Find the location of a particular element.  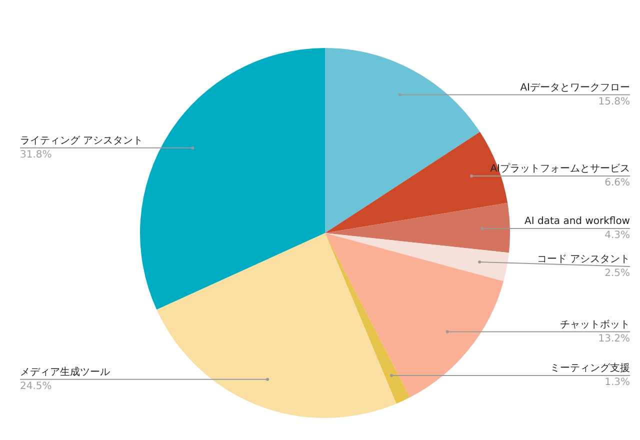

data-label: 15.8% is located at coordinates (614, 102).